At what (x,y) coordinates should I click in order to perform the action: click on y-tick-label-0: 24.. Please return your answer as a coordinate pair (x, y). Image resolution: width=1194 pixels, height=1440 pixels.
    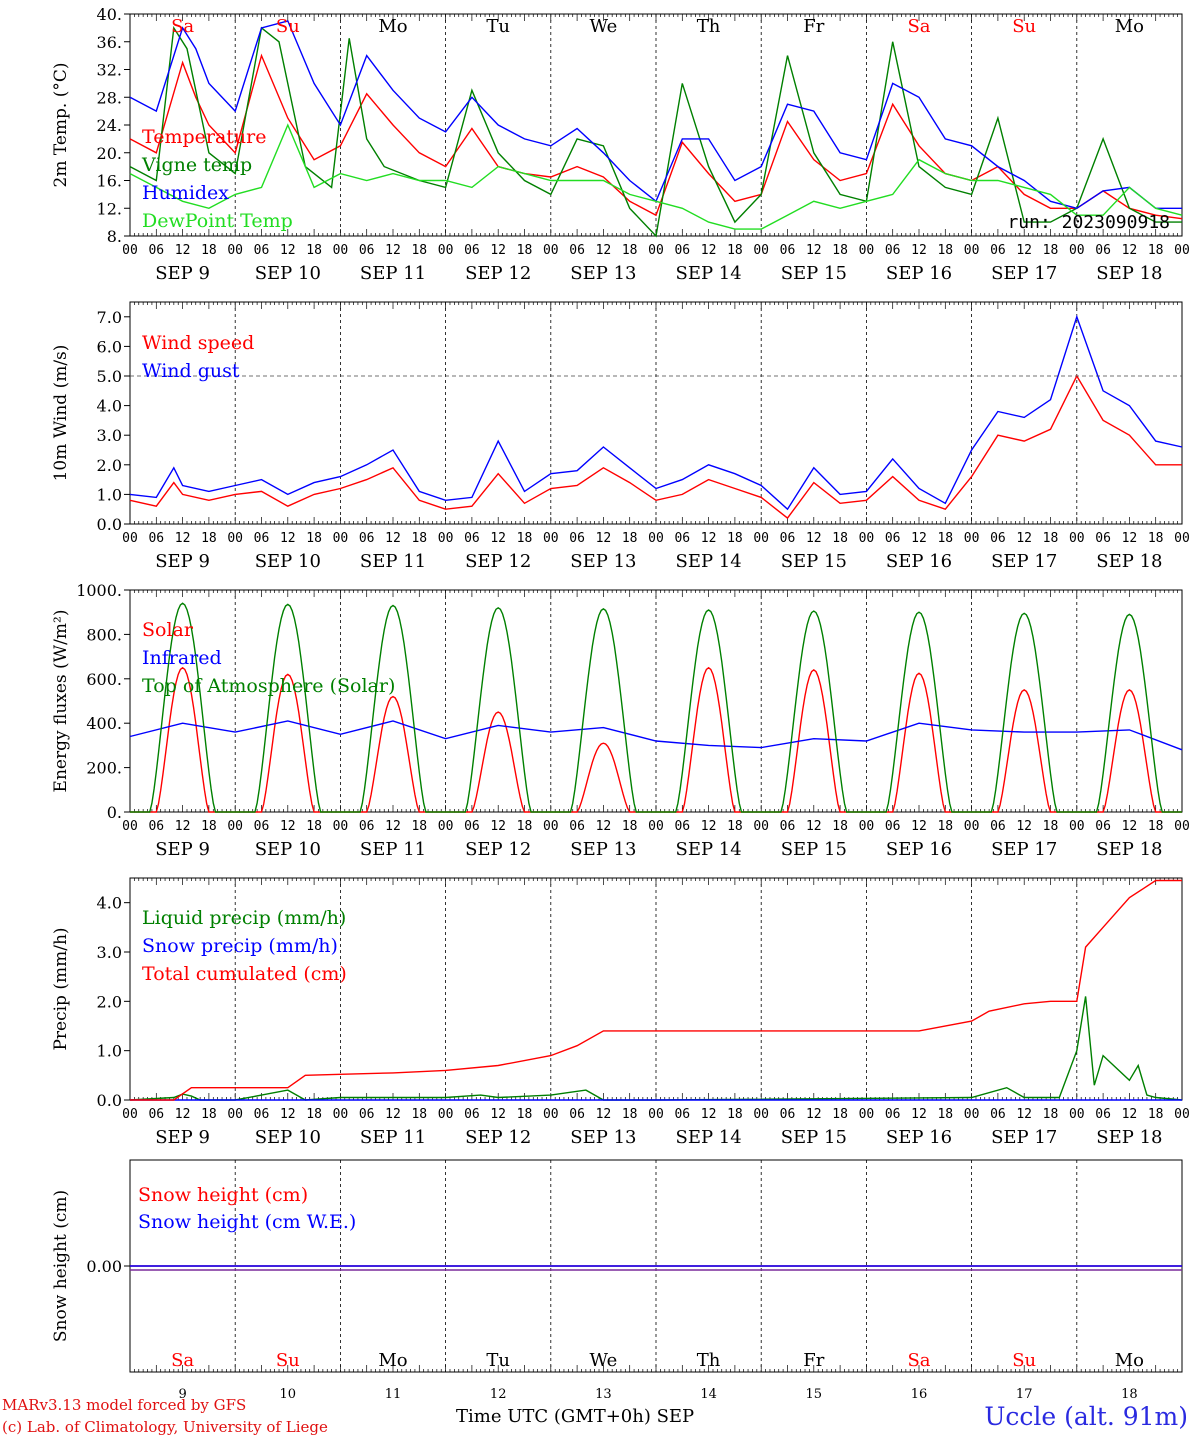
    Looking at the image, I should click on (109, 125).